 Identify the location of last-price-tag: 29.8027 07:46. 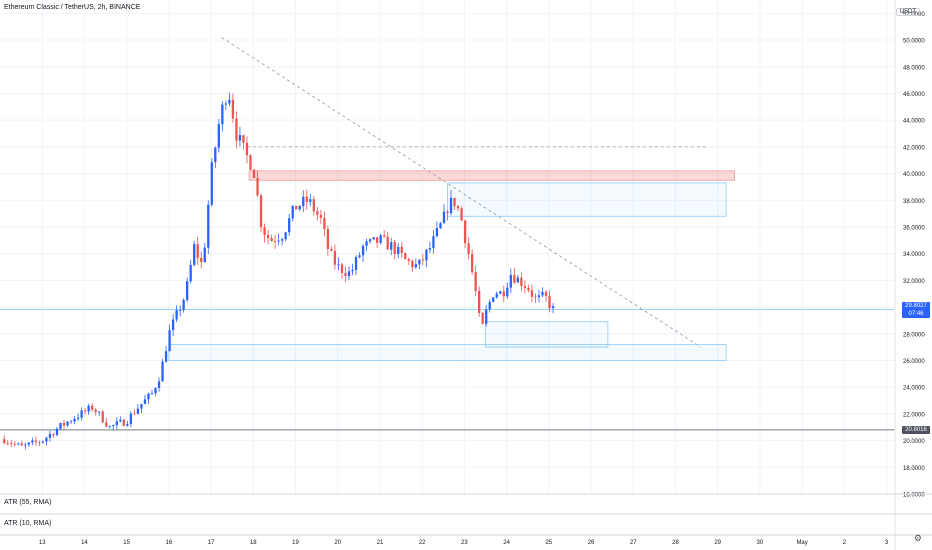
(916, 309).